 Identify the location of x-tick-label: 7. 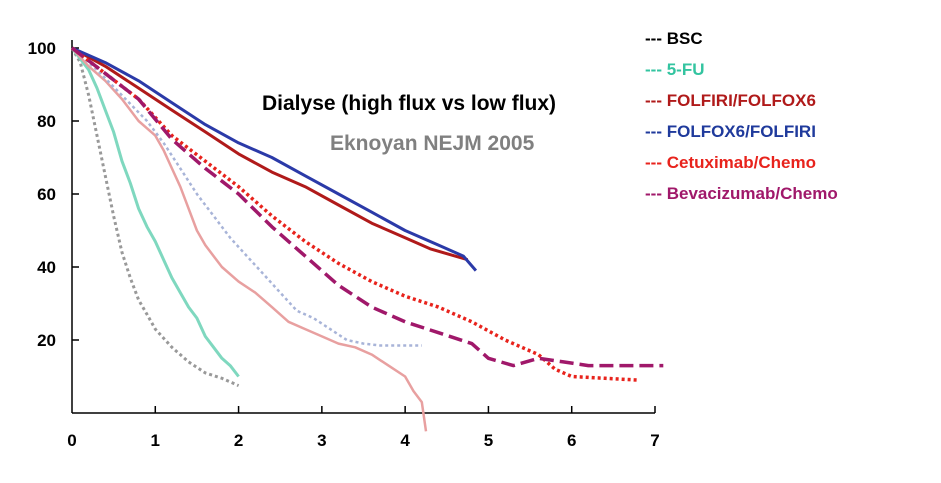
(654, 440).